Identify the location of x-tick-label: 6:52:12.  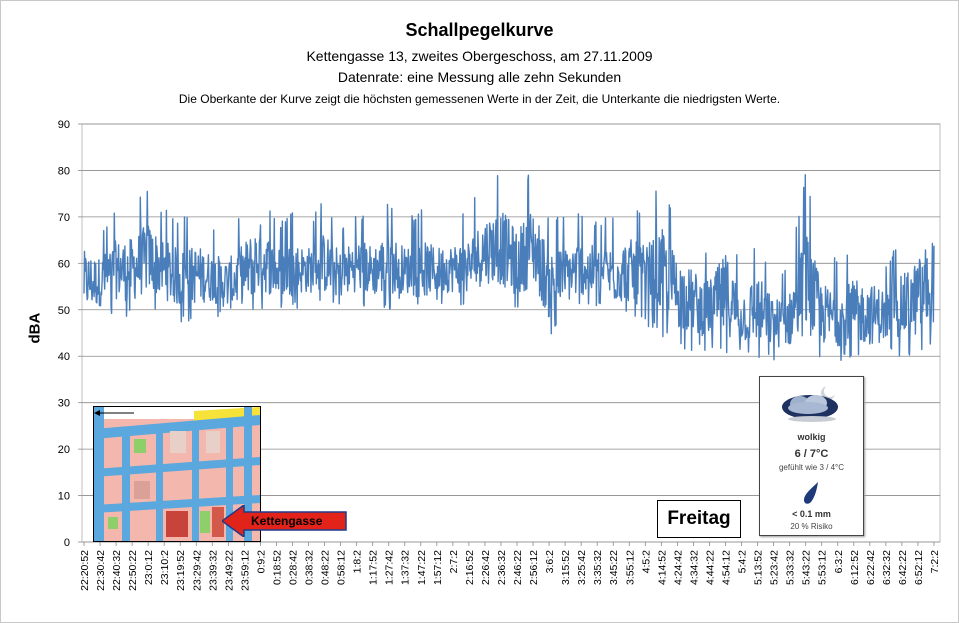
(919, 567).